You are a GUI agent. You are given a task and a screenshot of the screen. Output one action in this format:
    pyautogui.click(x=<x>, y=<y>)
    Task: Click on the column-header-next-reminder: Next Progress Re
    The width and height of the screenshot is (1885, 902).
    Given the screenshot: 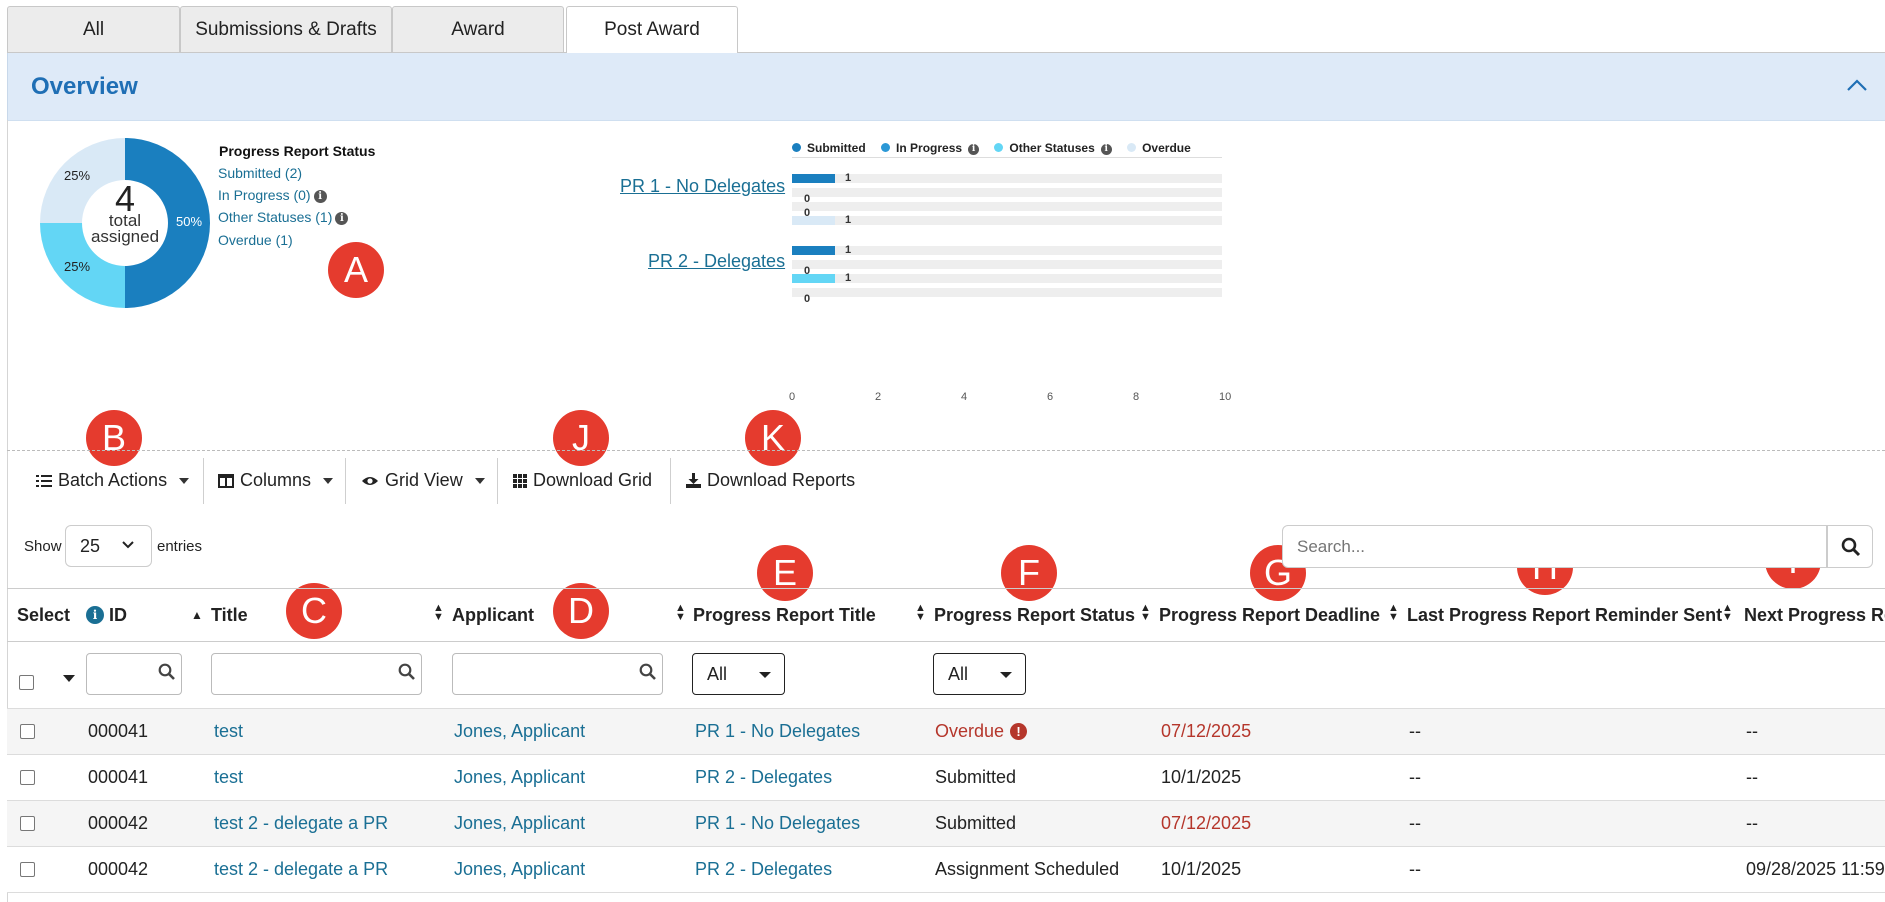 What is the action you would take?
    pyautogui.click(x=1814, y=615)
    